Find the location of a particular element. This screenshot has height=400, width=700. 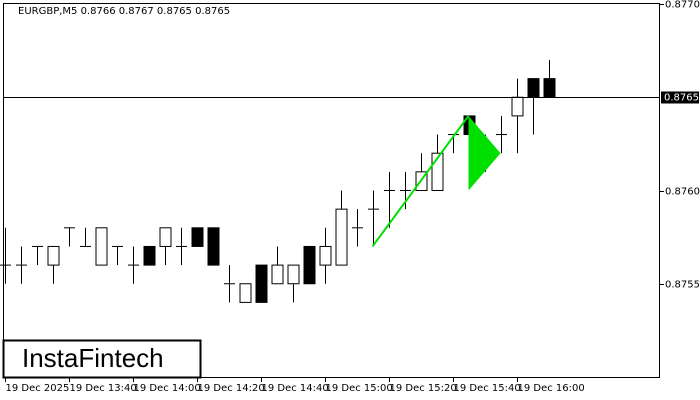

x-tick-label: 19 Dec 15:40 is located at coordinates (487, 388).